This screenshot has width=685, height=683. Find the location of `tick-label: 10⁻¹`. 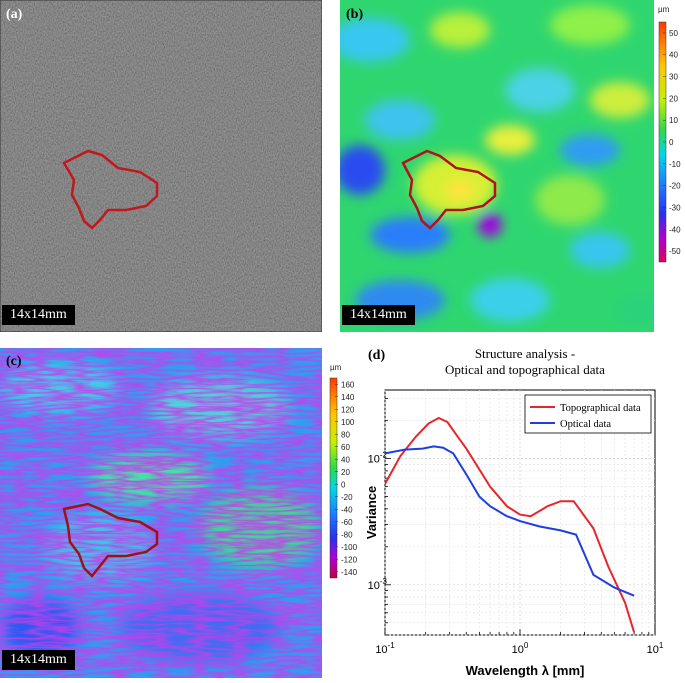

tick-label: 10⁻¹ is located at coordinates (385, 648).